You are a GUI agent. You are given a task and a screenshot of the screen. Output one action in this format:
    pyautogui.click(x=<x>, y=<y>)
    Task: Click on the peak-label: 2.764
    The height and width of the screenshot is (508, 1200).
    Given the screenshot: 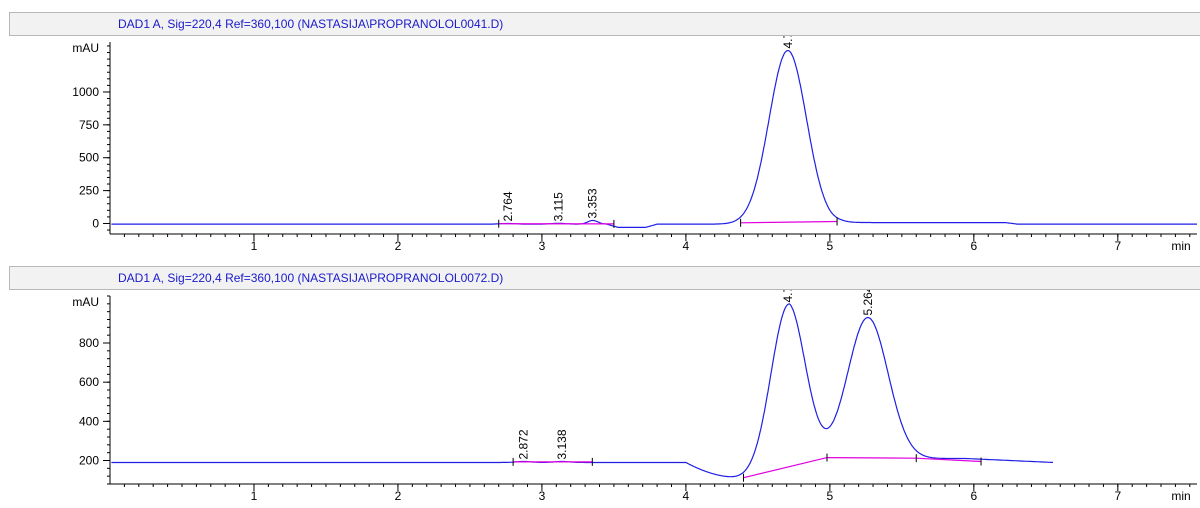 What is the action you would take?
    pyautogui.click(x=508, y=206)
    